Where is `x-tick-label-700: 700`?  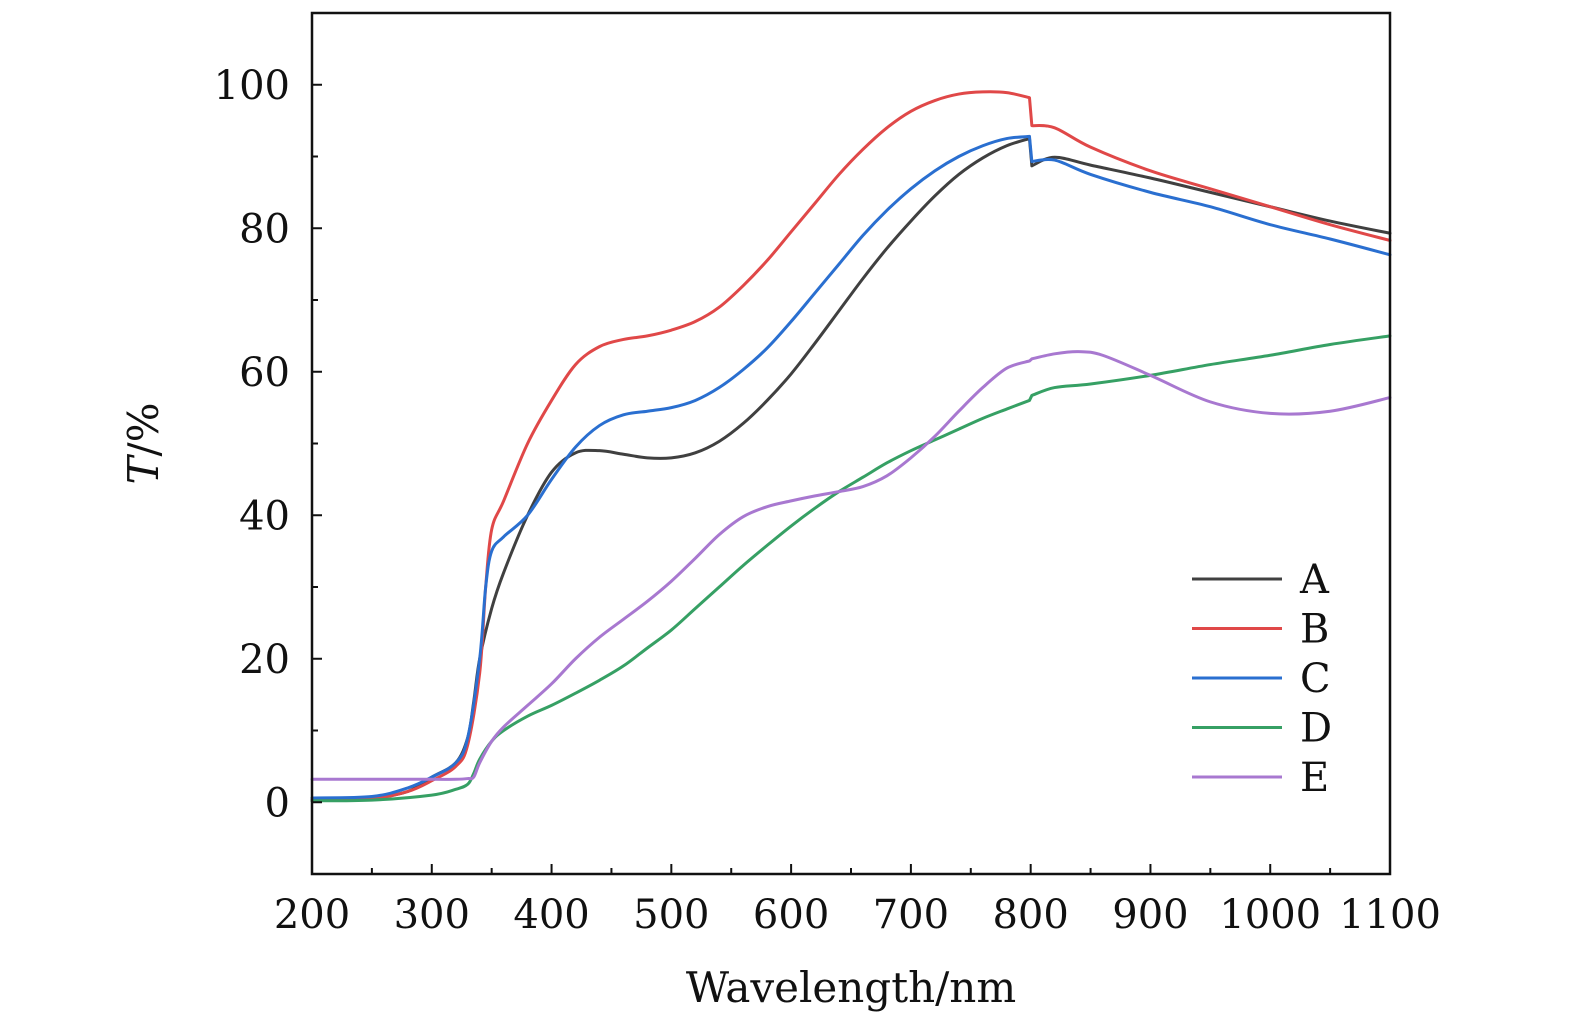
x-tick-label-700: 700 is located at coordinates (911, 915).